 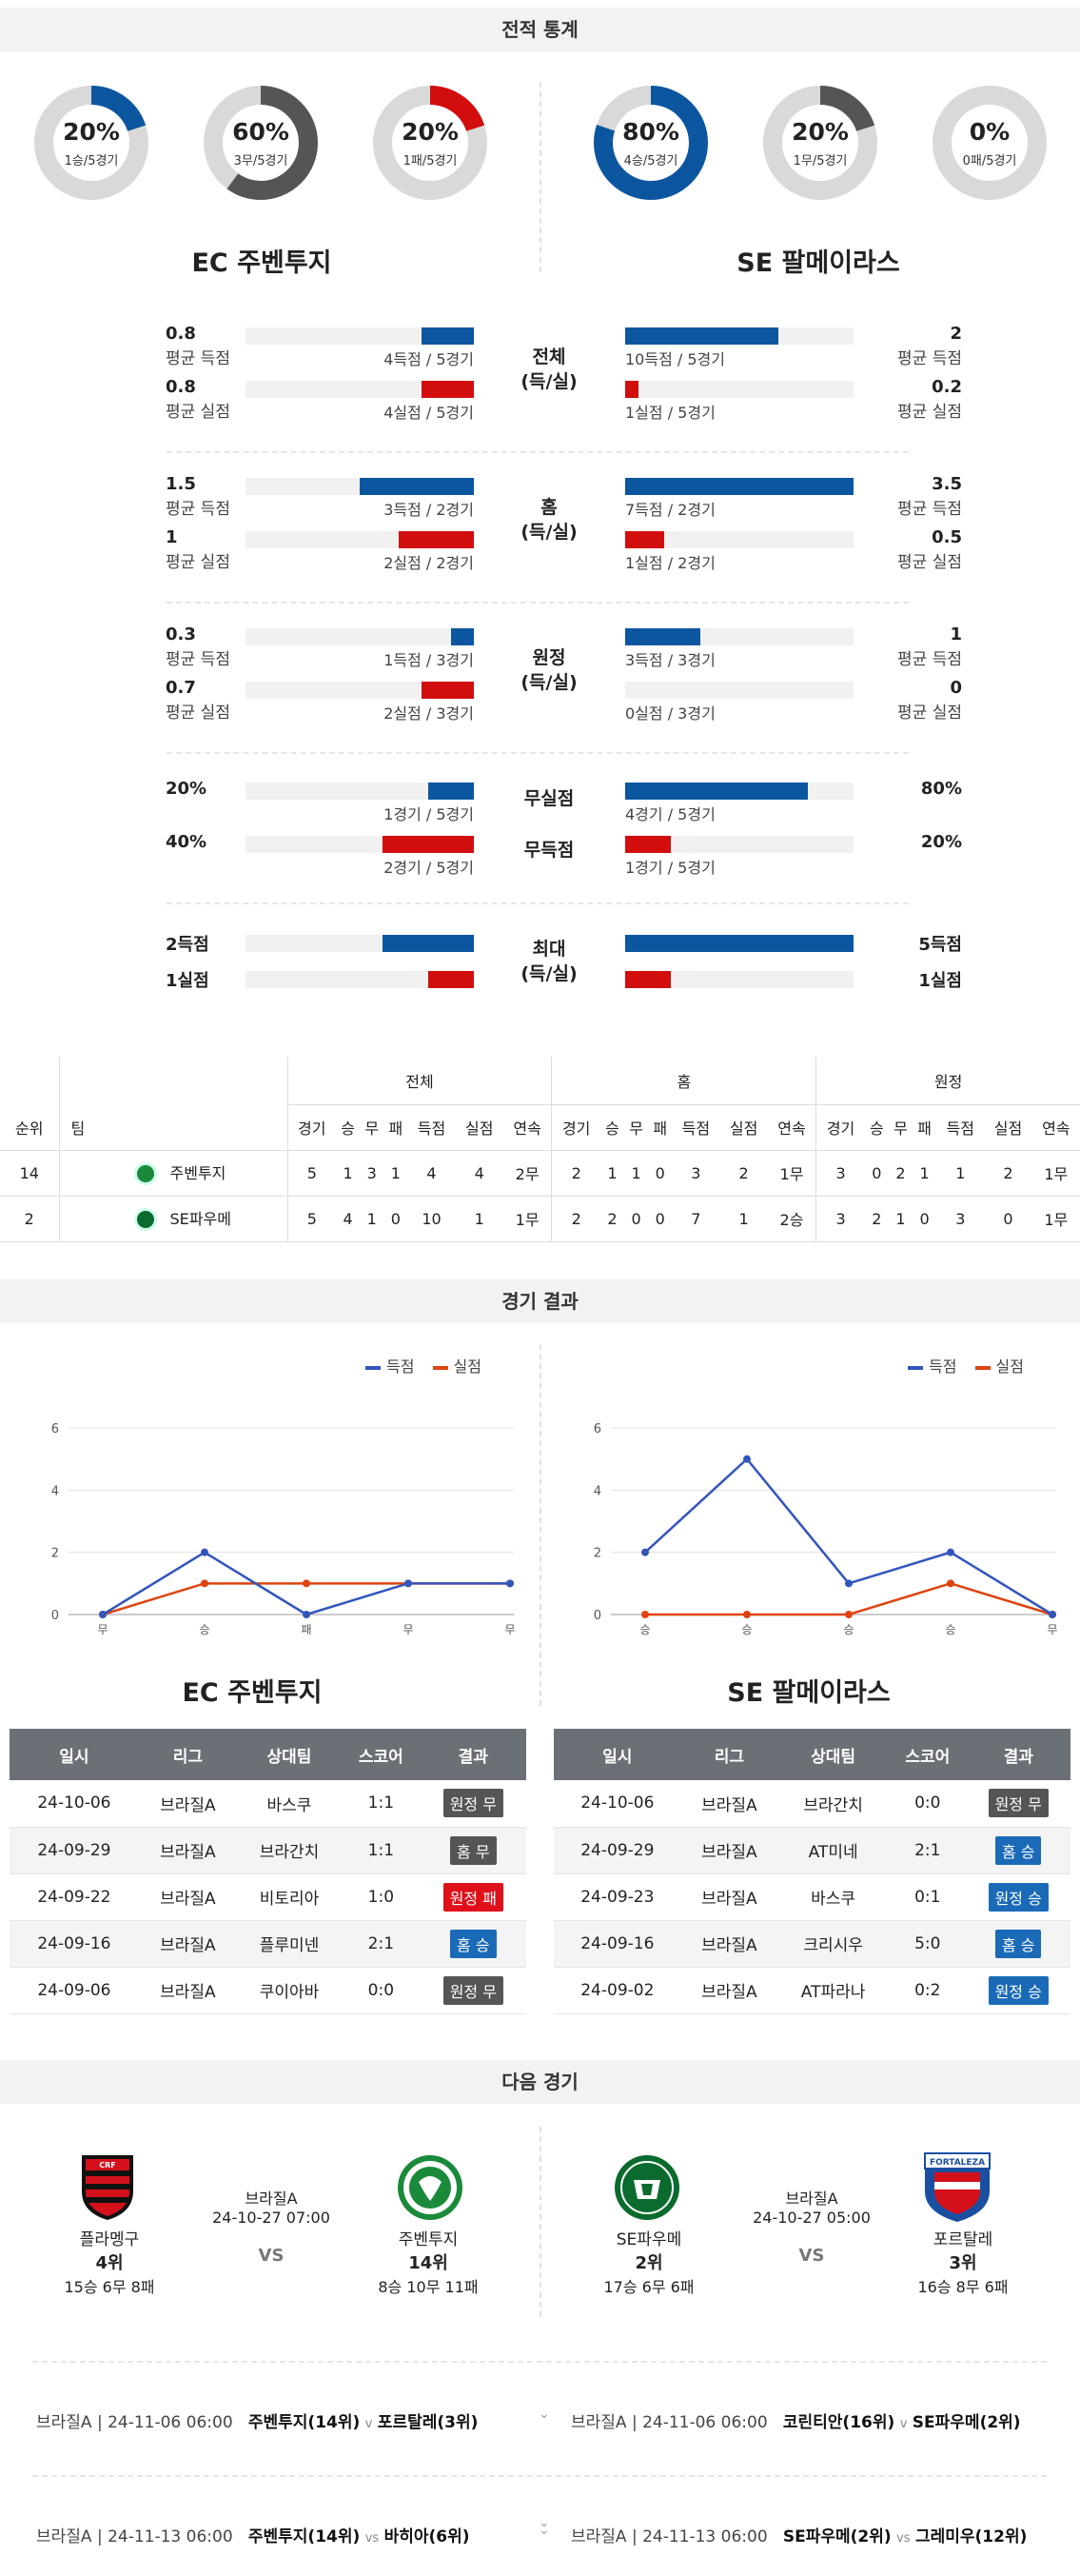 What do you see at coordinates (540, 29) in the screenshot?
I see `stats-section-header: 전적 통계` at bounding box center [540, 29].